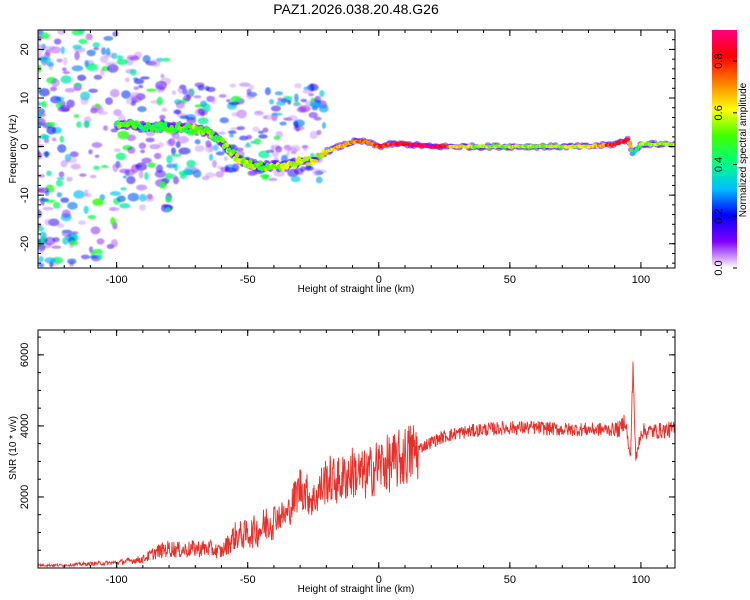 This screenshot has height=600, width=750. What do you see at coordinates (743, 149) in the screenshot?
I see `colorbar-label: Normalized spectral amplitude` at bounding box center [743, 149].